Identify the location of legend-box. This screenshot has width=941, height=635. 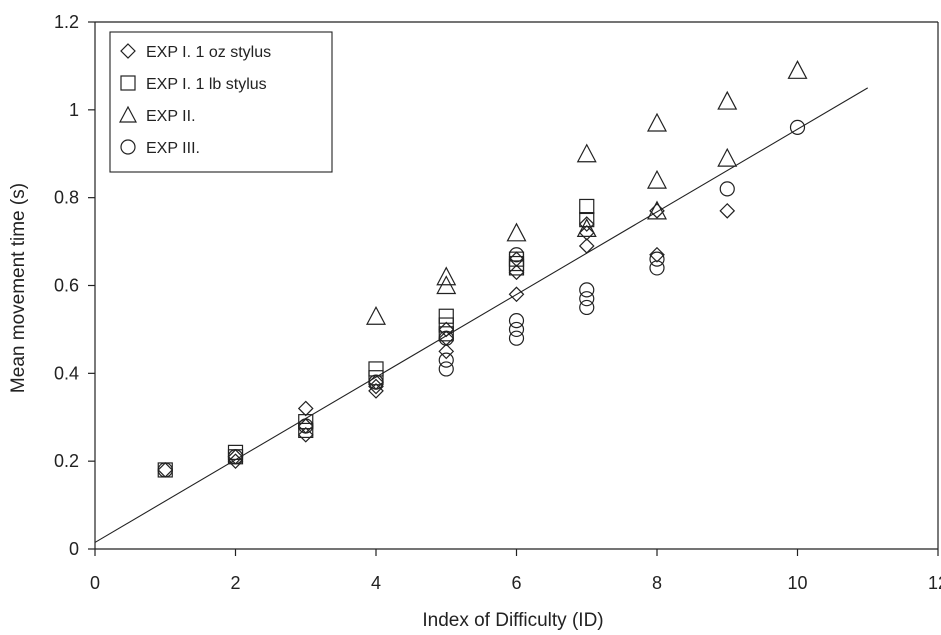
(221, 102).